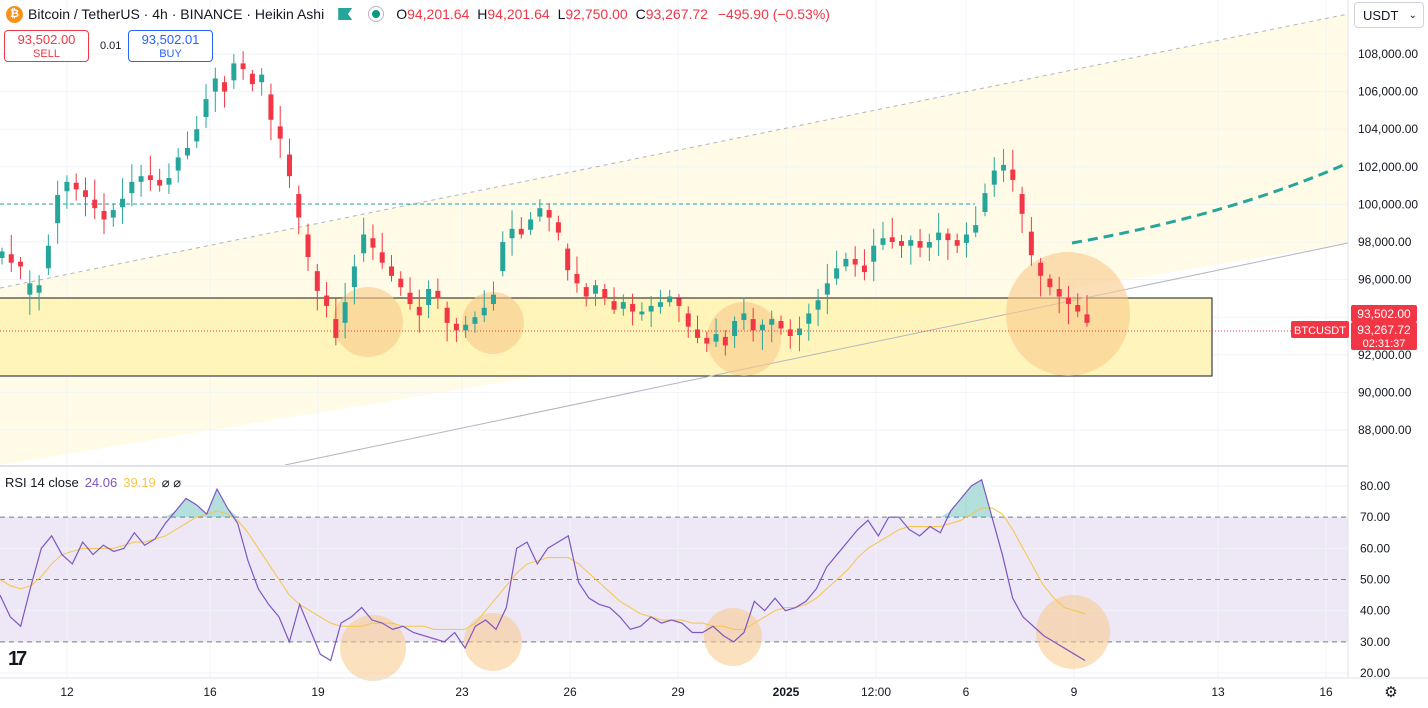 This screenshot has width=1428, height=708. I want to click on rsi-tick-label: 60.00, so click(1375, 548).